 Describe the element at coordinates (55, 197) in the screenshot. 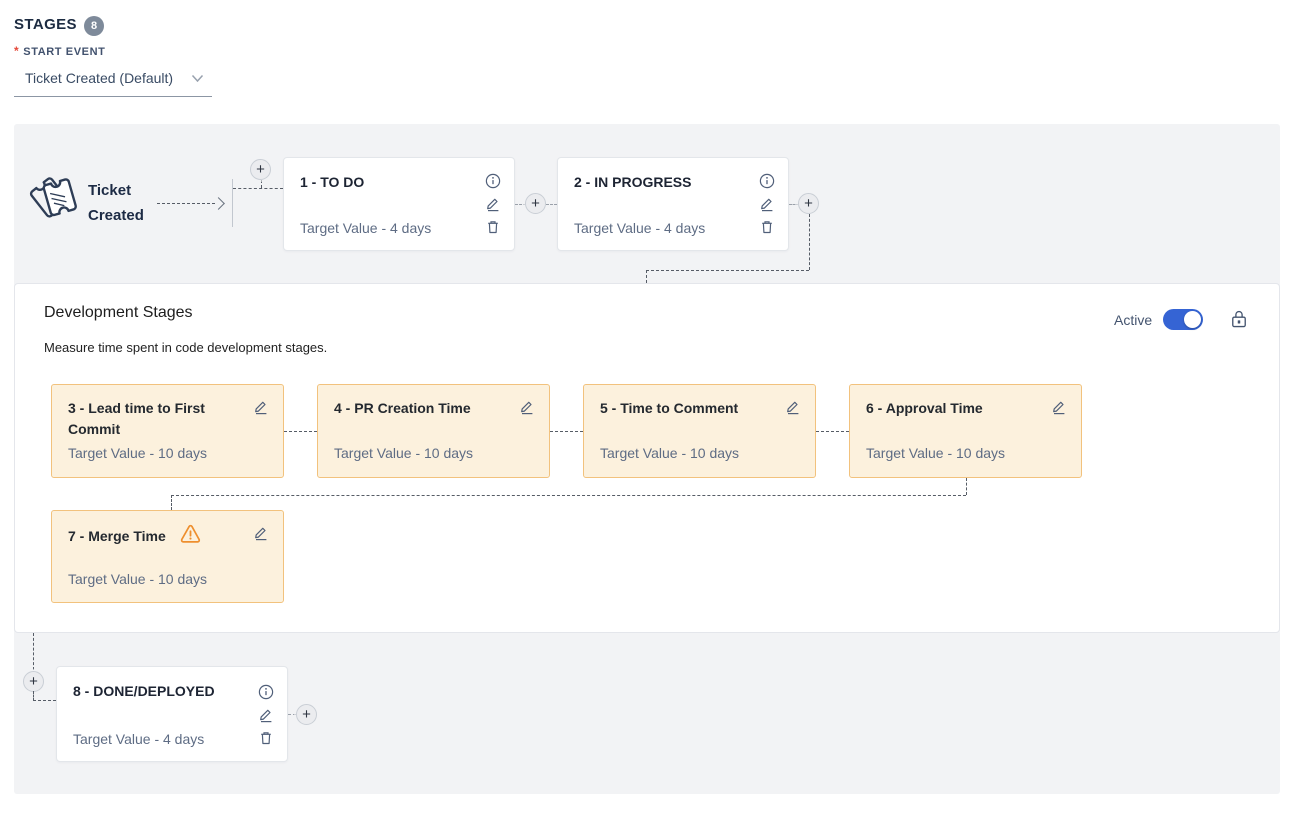

I see `ticket-icon` at that location.